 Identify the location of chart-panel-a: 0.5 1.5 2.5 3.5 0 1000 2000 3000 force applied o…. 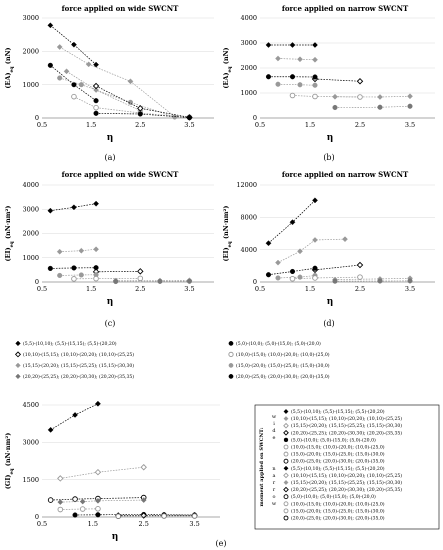
(109, 73).